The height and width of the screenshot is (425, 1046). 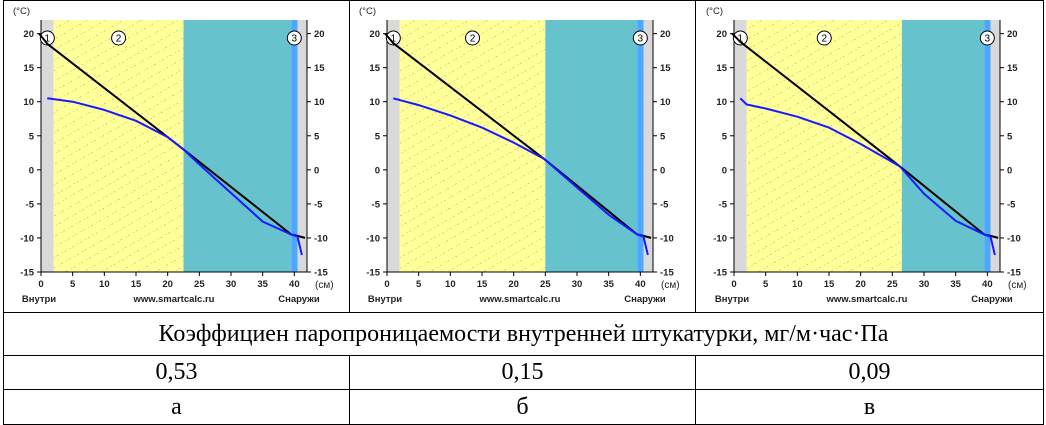 What do you see at coordinates (176, 407) in the screenshot?
I see `label-cell-a: а` at bounding box center [176, 407].